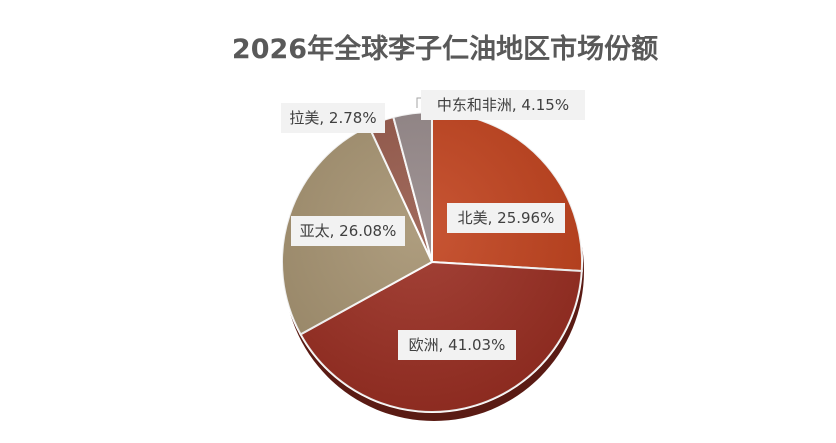 The image size is (836, 443). I want to click on data-label-middle-east-africa: 中东和非洲, 4.15%, so click(503, 105).